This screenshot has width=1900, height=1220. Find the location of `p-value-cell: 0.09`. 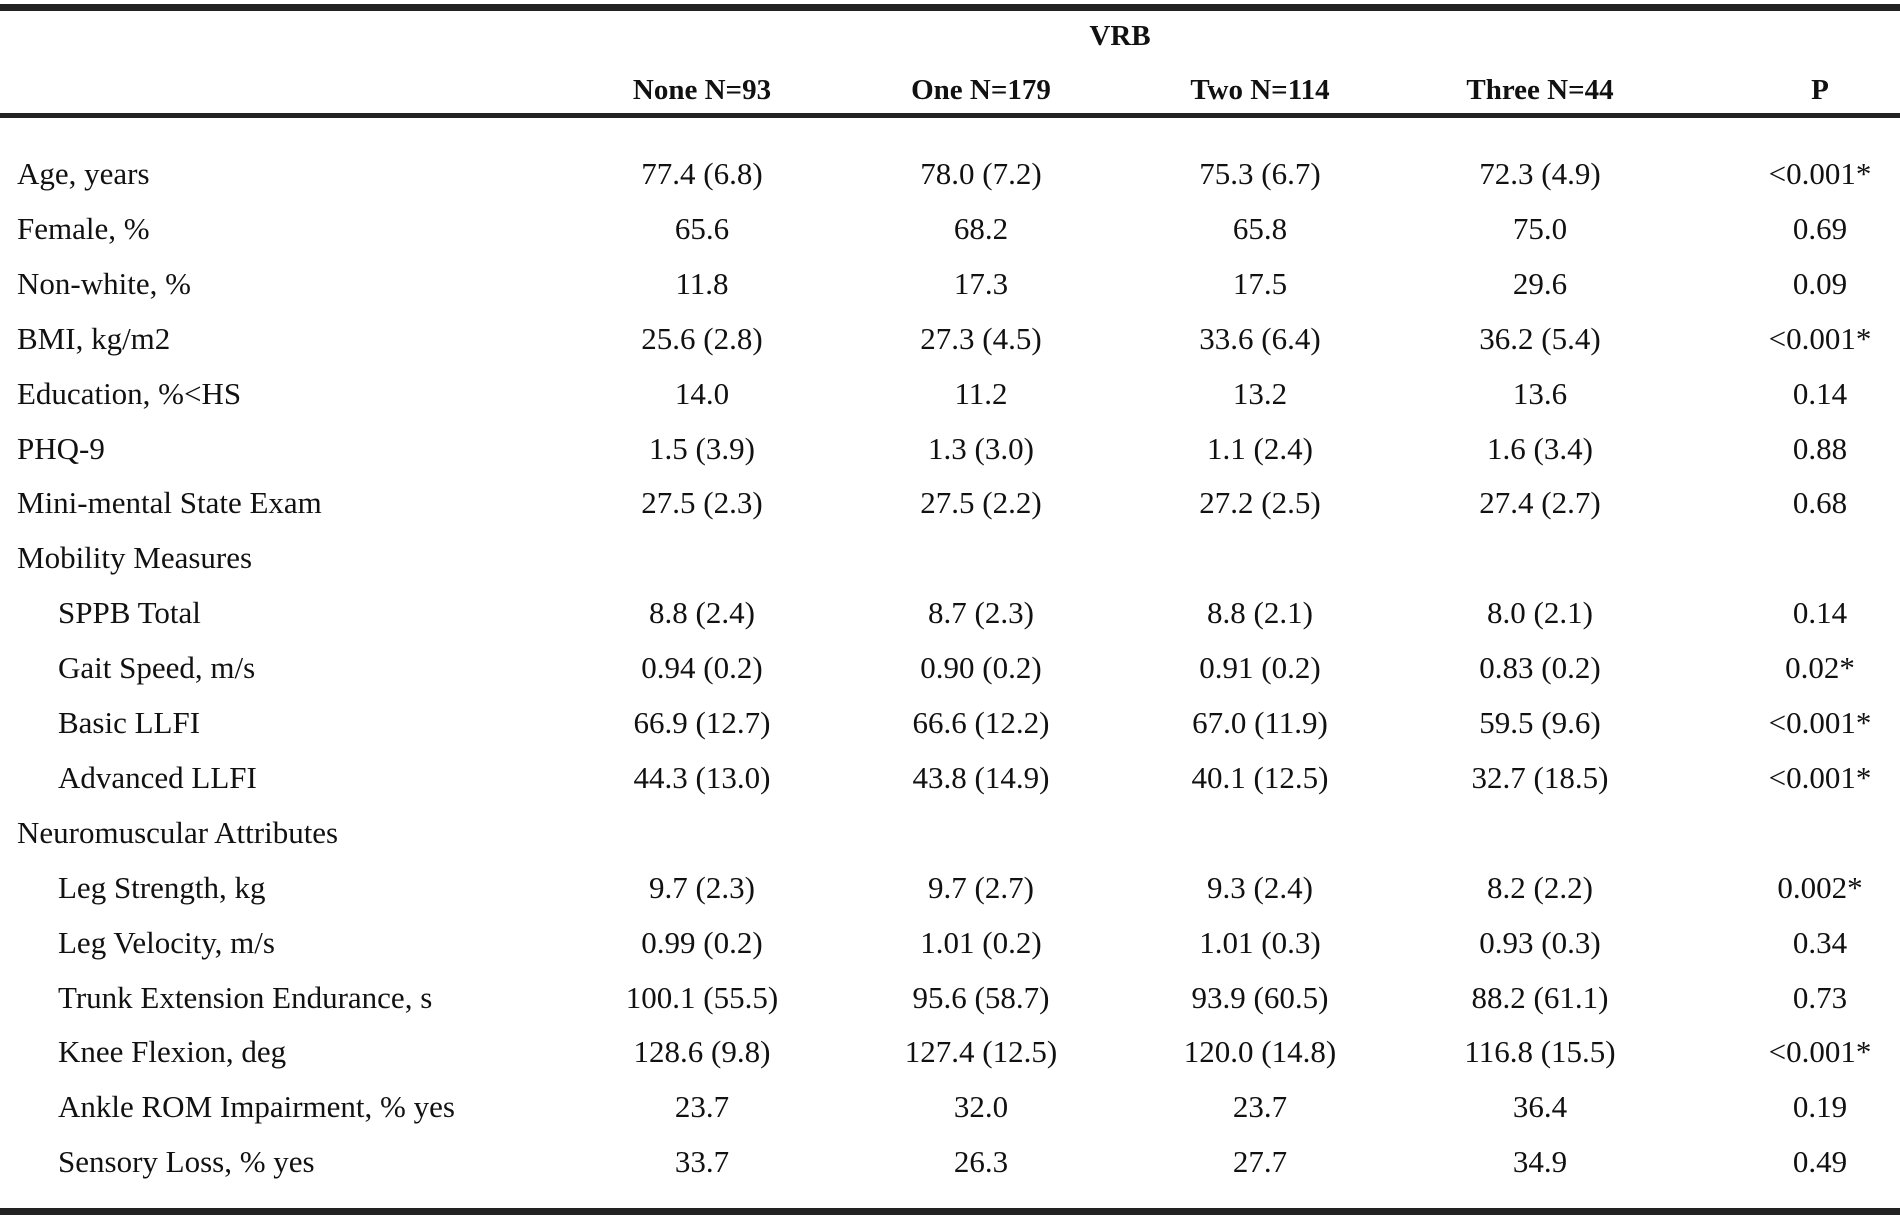

p-value-cell: 0.09 is located at coordinates (1820, 283).